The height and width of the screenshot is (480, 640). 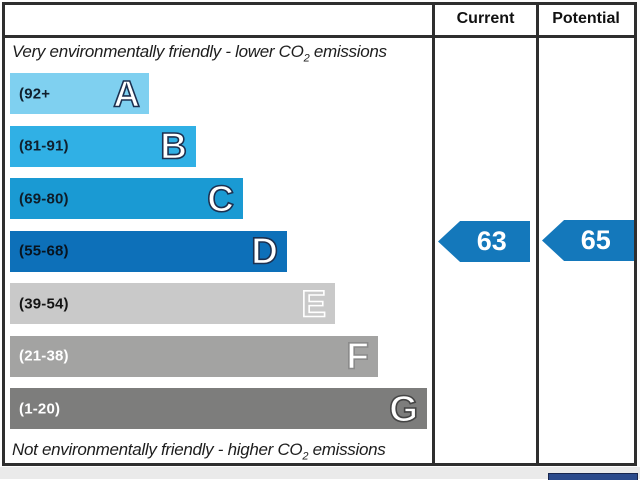 I want to click on band-range-label-B: (81-91), so click(x=44, y=146).